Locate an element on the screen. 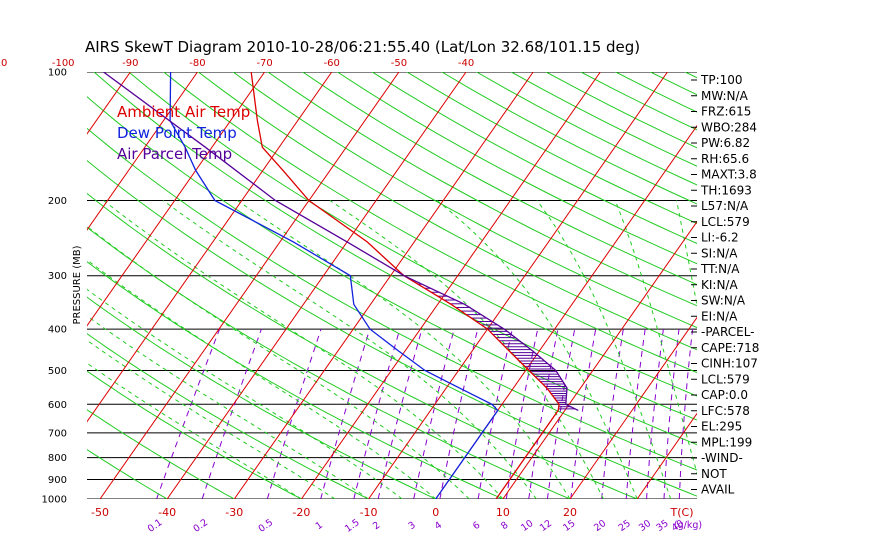 The image size is (870, 560). mixing-ratio-tick: 3 is located at coordinates (412, 526).